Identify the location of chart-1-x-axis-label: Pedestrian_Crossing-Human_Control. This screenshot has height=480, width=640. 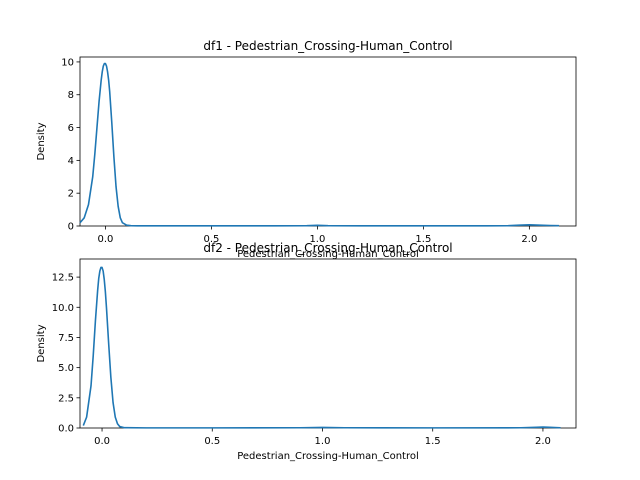
(328, 254).